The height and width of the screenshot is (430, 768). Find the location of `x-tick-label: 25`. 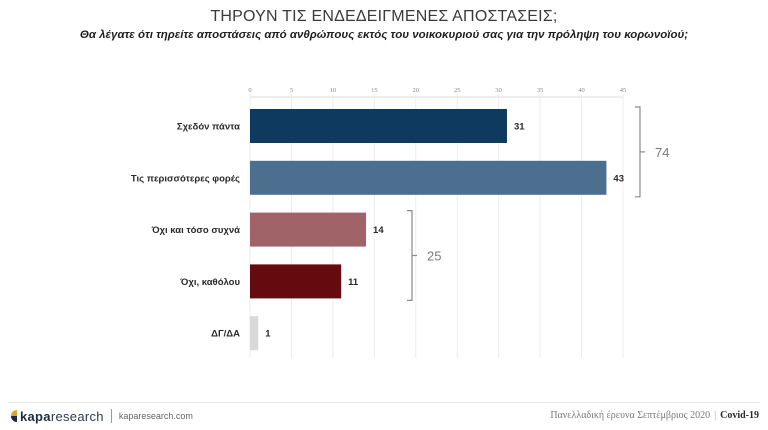

x-tick-label: 25 is located at coordinates (457, 90).